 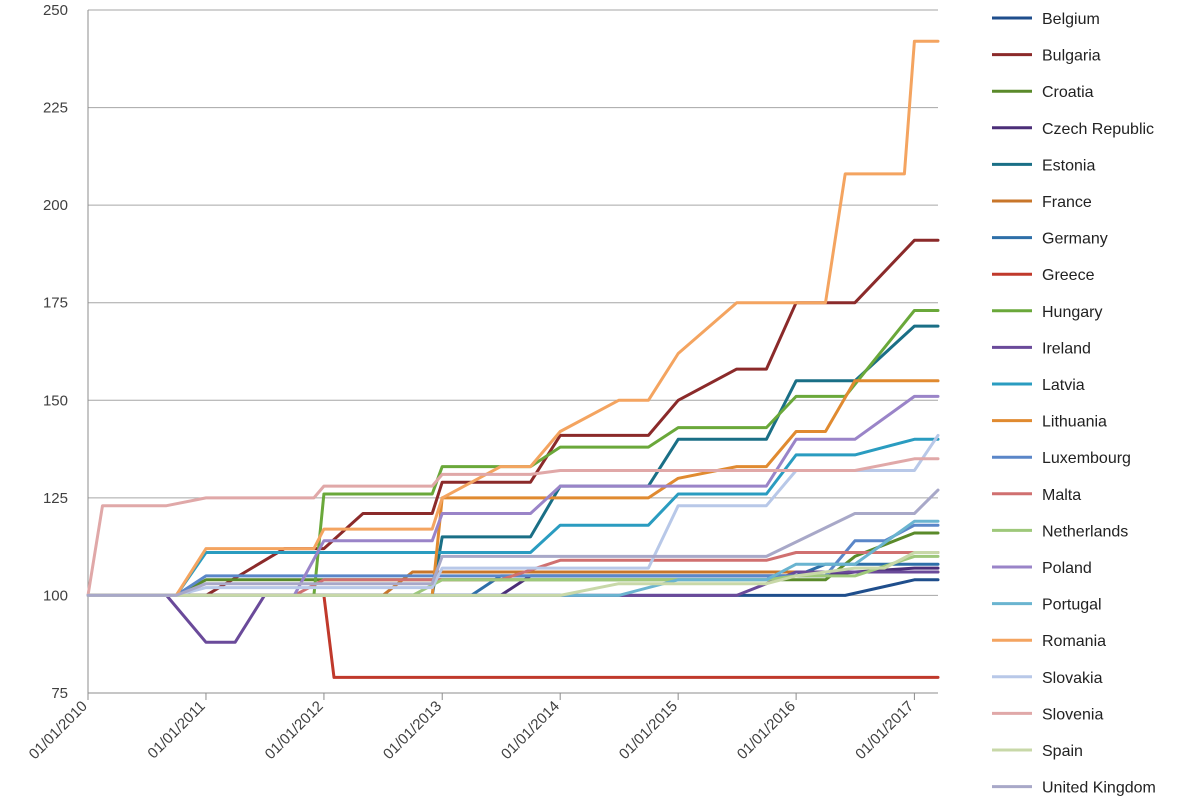 What do you see at coordinates (1036, 495) in the screenshot?
I see `legend-item: Malta` at bounding box center [1036, 495].